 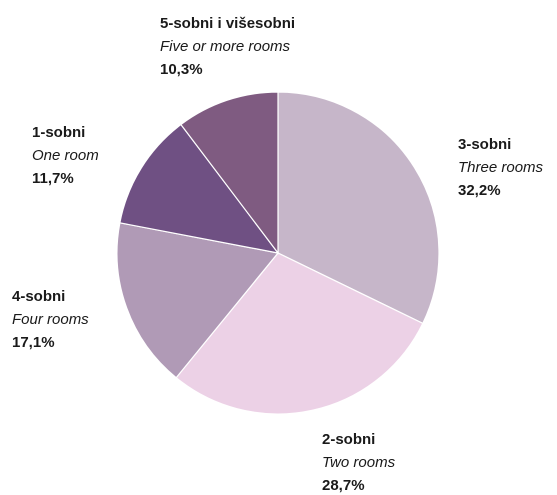 What do you see at coordinates (359, 462) in the screenshot?
I see `slice-sublabel: Two rooms` at bounding box center [359, 462].